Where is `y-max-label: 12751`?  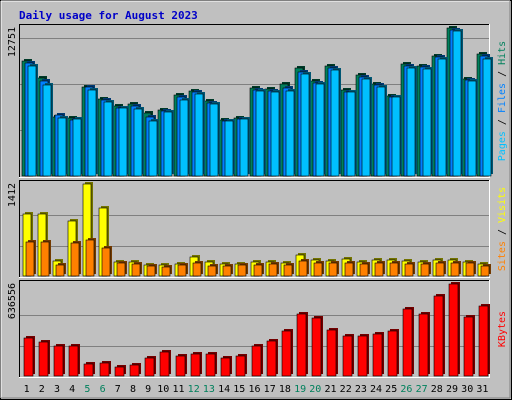 y-max-label: 12751 is located at coordinates (12, 42).